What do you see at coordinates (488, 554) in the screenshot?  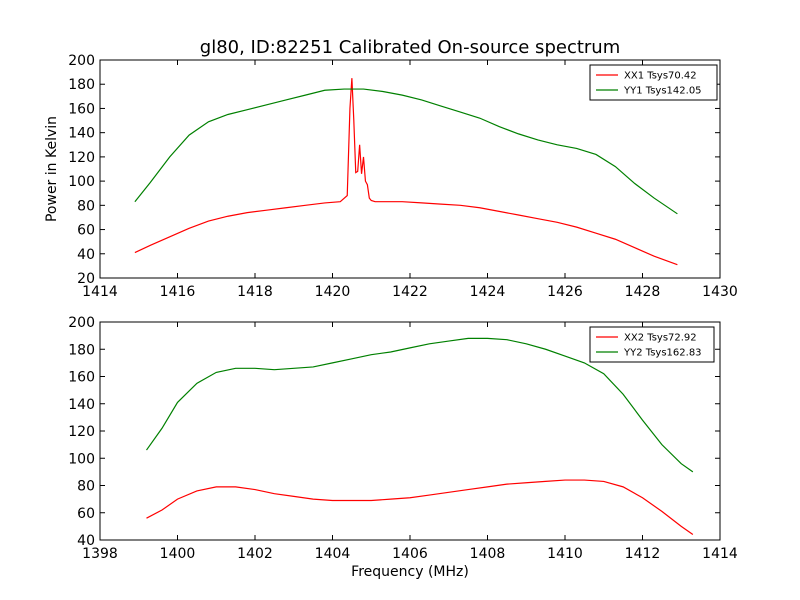 I see `x-tick-label: 1408` at bounding box center [488, 554].